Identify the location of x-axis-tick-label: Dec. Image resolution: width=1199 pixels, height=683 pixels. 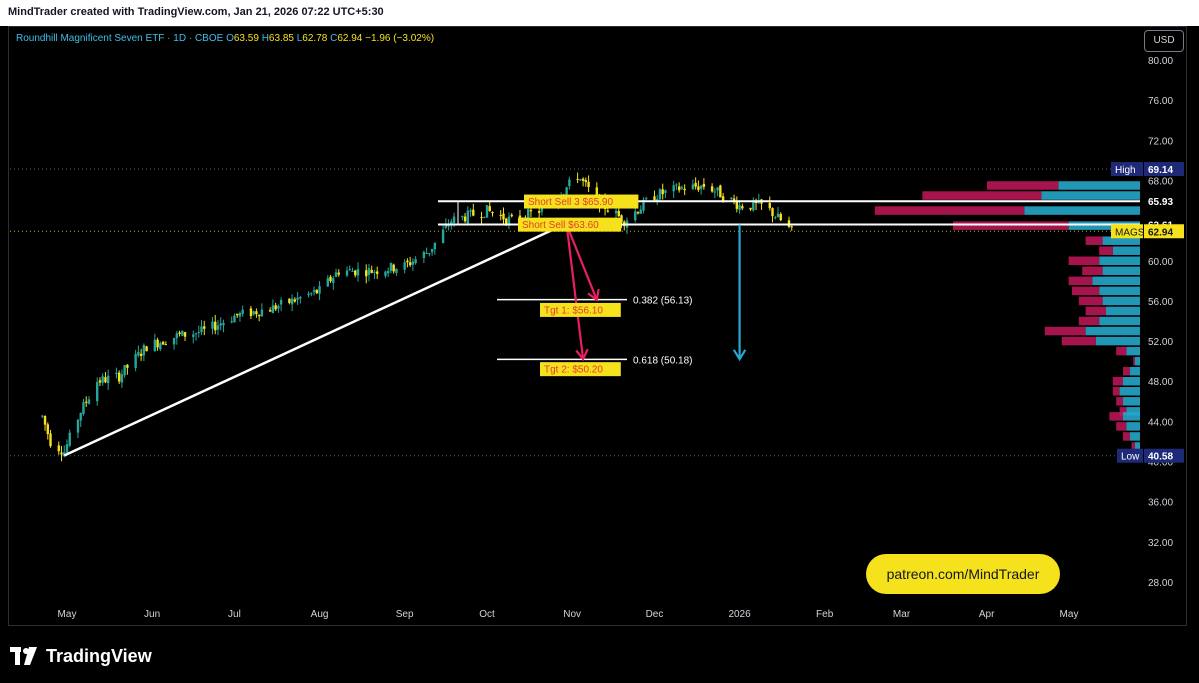
(655, 614).